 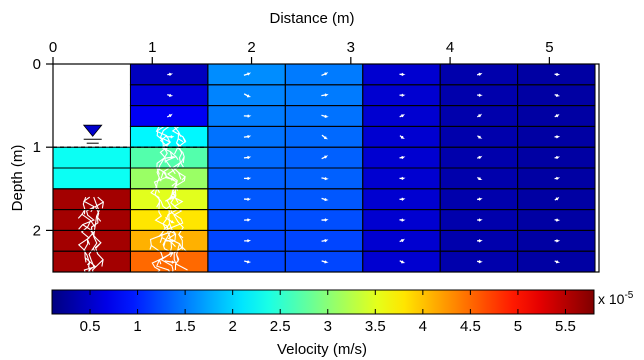 I want to click on water-table-marker, so click(x=128, y=136).